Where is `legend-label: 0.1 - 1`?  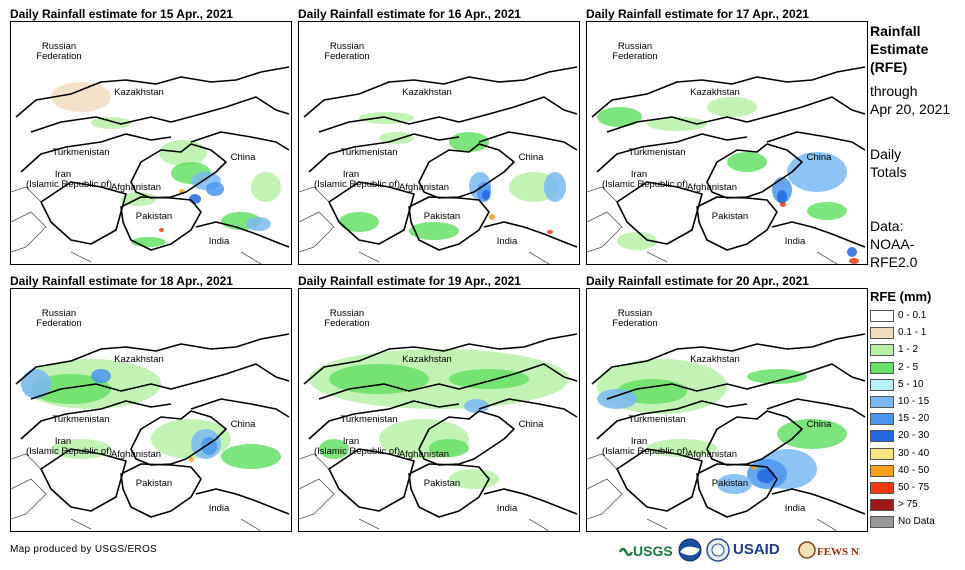
legend-label: 0.1 - 1 is located at coordinates (912, 333).